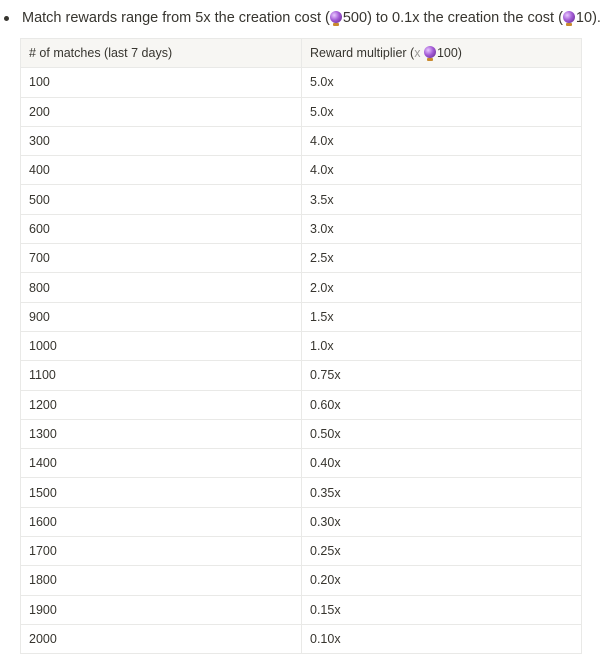 The image size is (600, 656). What do you see at coordinates (161, 551) in the screenshot?
I see `matches-cell: 1700` at bounding box center [161, 551].